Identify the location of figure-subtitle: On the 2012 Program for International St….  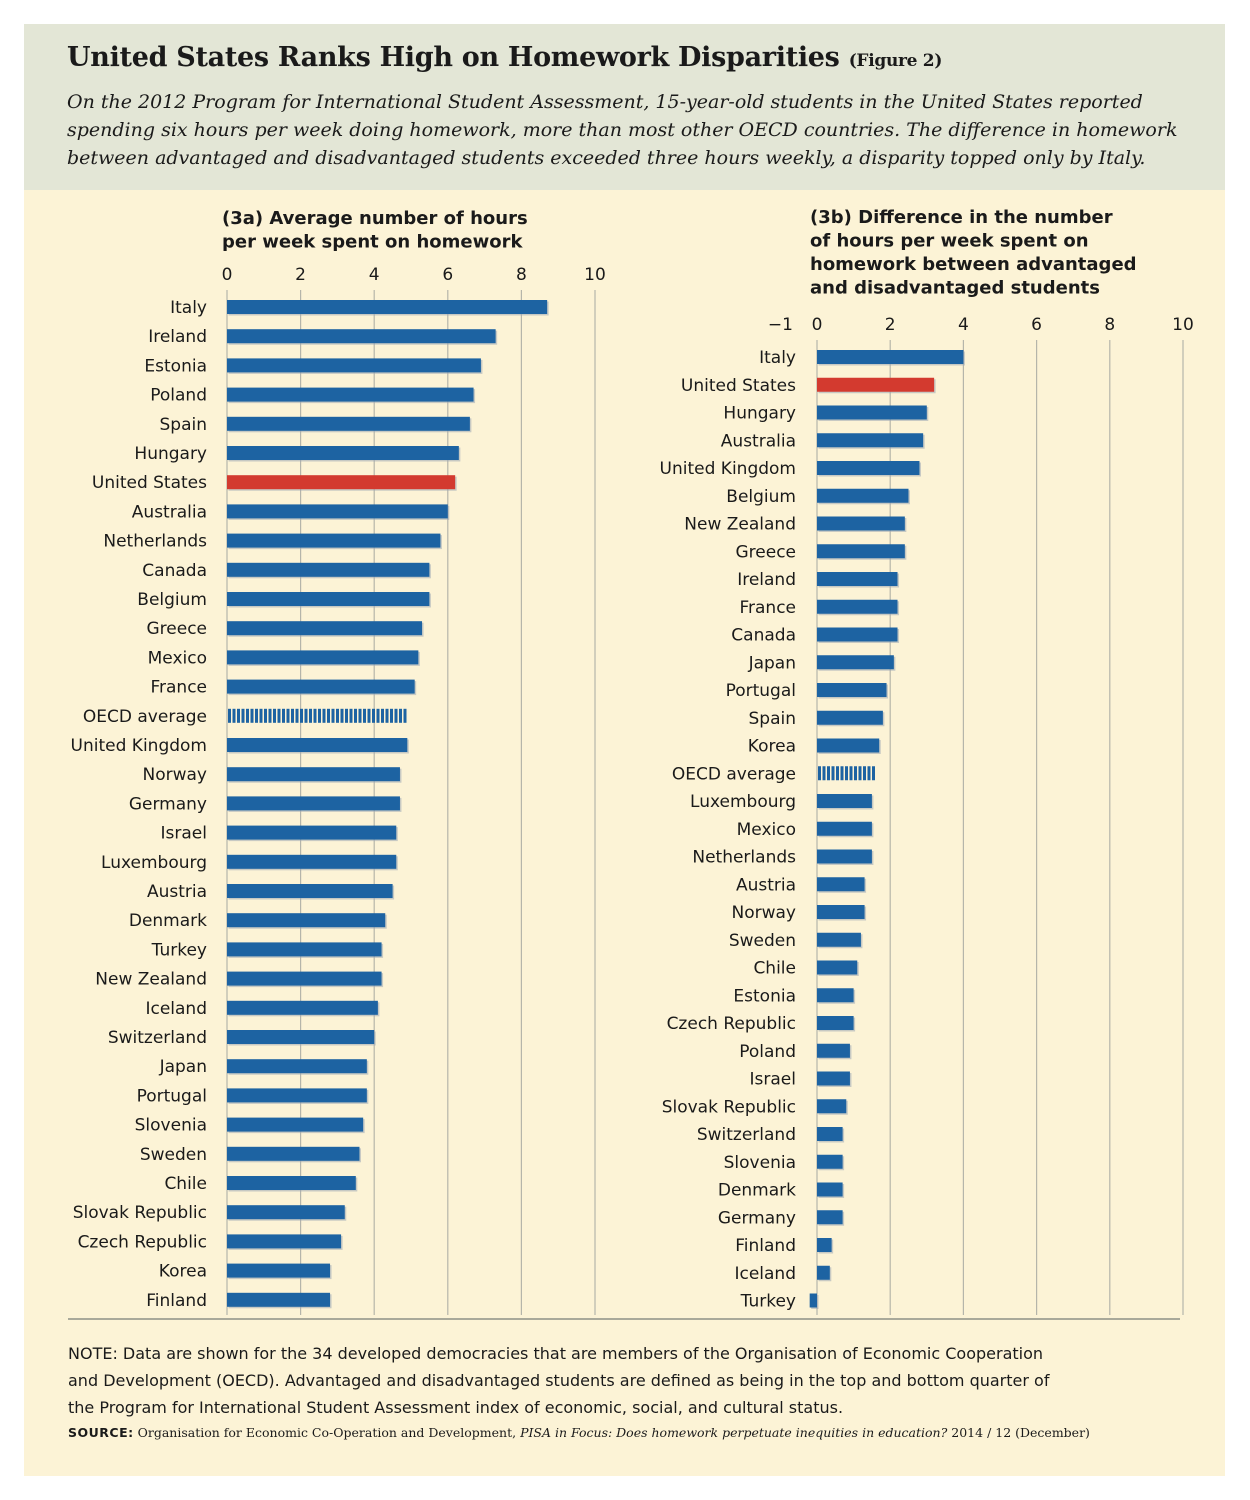
(622, 130).